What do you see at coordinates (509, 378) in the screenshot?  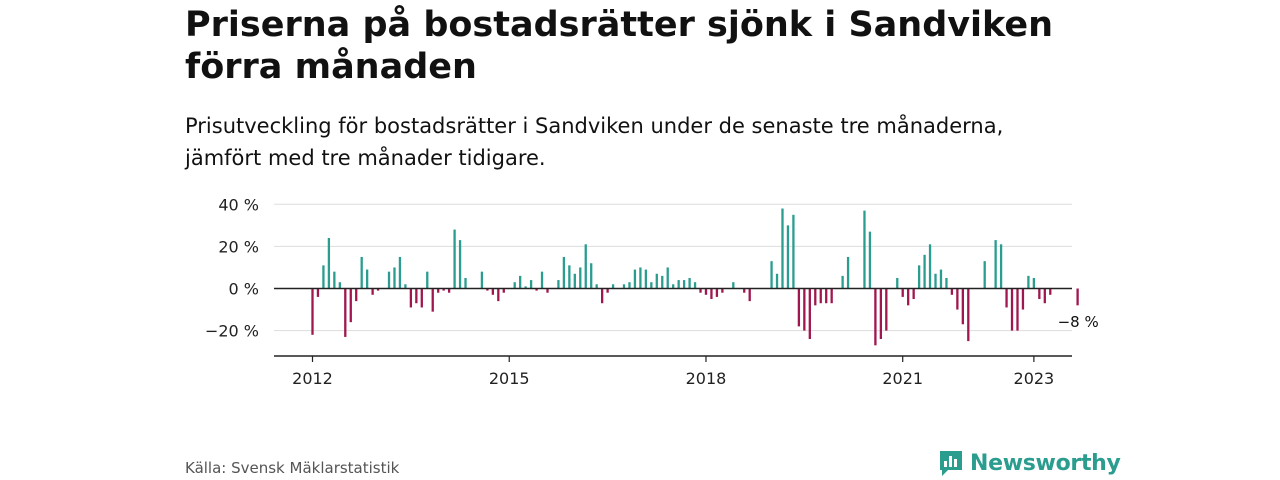 I see `x-tick-label: 2015` at bounding box center [509, 378].